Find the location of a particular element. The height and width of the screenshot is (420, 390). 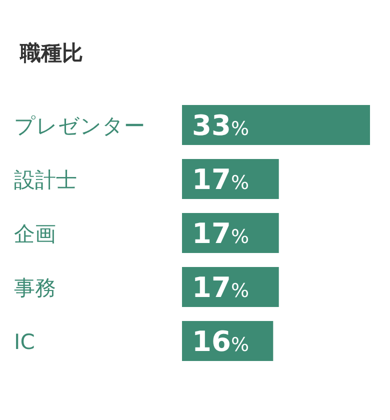

data-label: 33% is located at coordinates (221, 125).